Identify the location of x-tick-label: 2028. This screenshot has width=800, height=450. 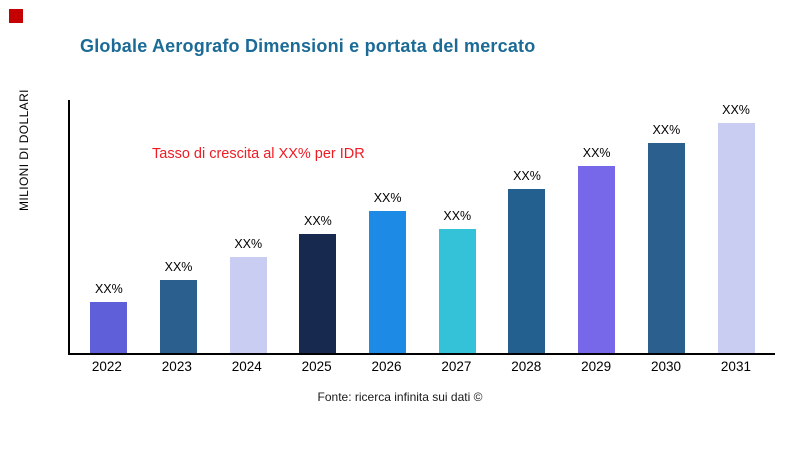
(526, 366).